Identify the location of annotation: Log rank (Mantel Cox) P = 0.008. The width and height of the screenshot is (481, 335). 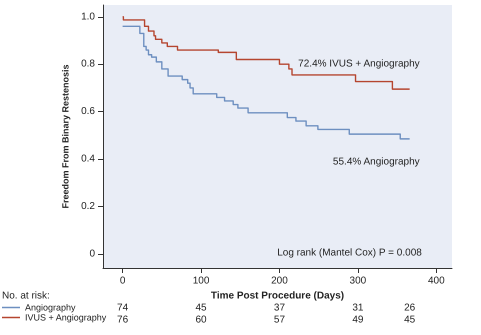
(349, 253).